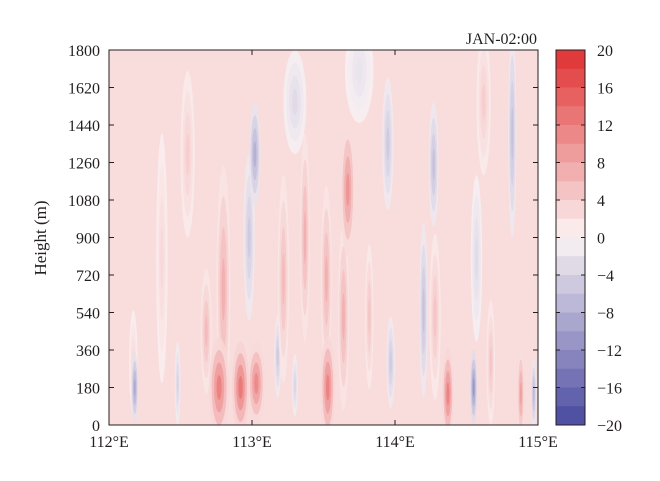 Image resolution: width=660 pixels, height=481 pixels. Describe the element at coordinates (84, 164) in the screenshot. I see `y-tick-label: 1260` at that location.